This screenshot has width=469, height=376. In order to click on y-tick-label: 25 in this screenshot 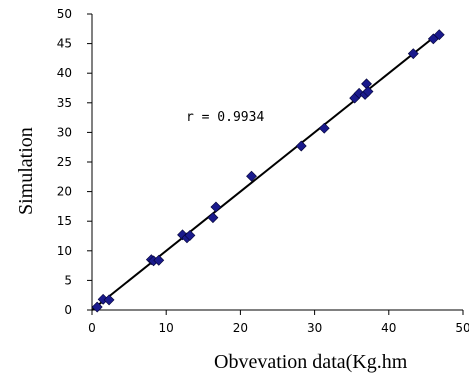, I will do `click(64, 162)`.